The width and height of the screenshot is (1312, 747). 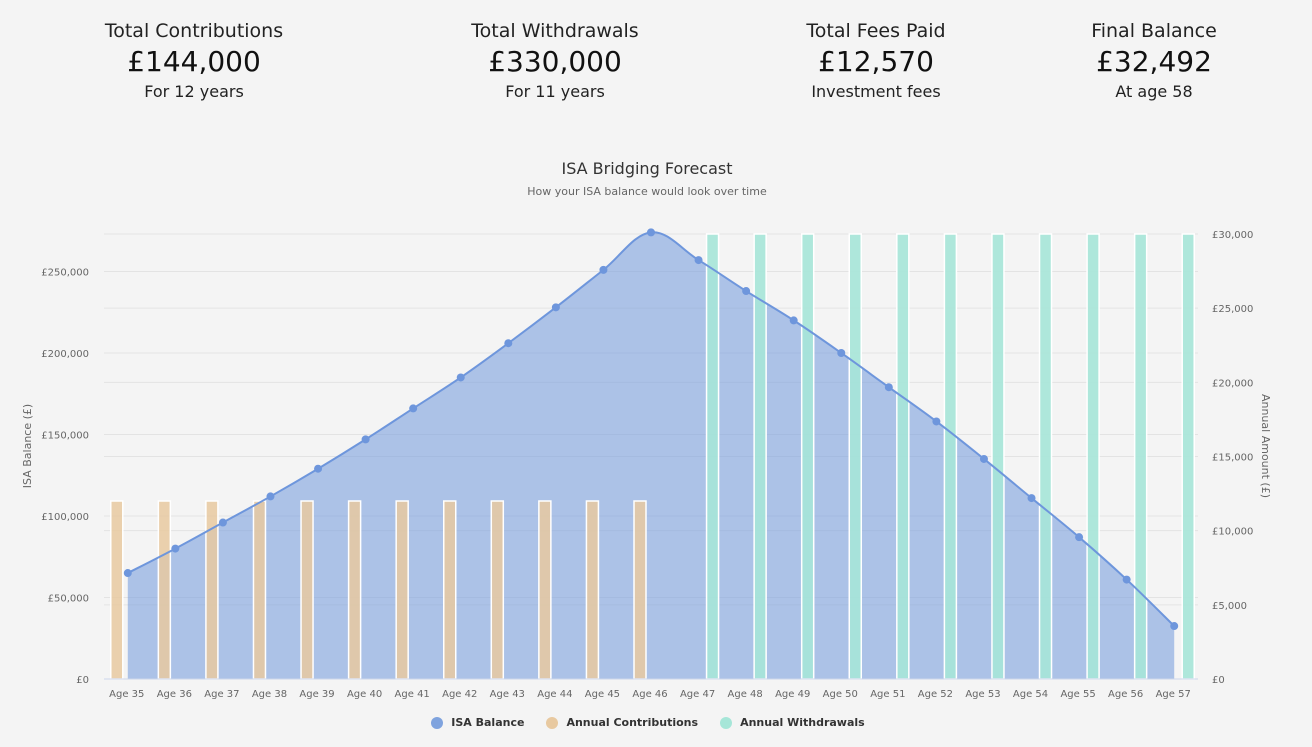 I want to click on x-tick-label: Age 41, so click(x=412, y=694).